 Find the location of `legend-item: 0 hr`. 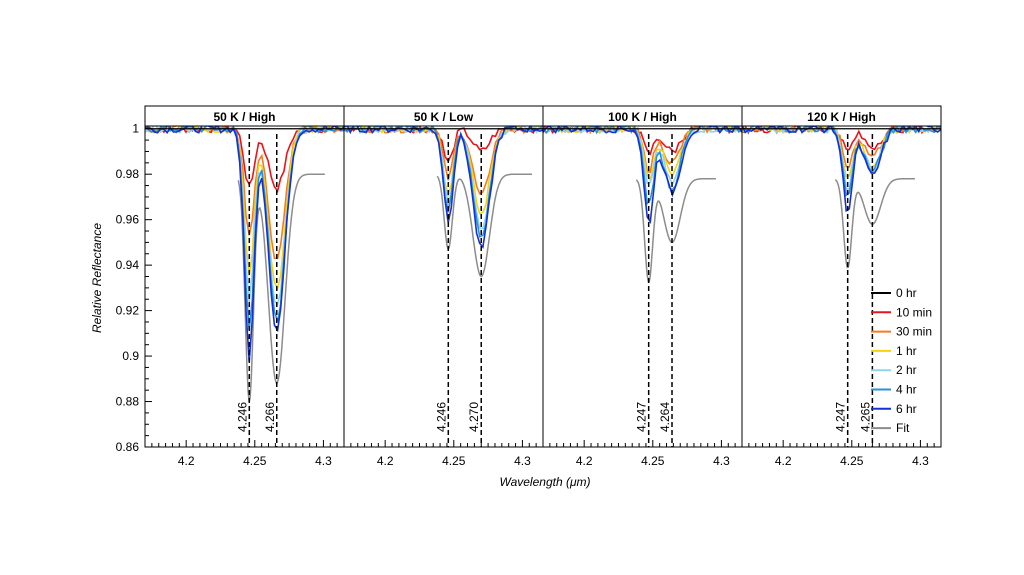

legend-item: 0 hr is located at coordinates (894, 293).